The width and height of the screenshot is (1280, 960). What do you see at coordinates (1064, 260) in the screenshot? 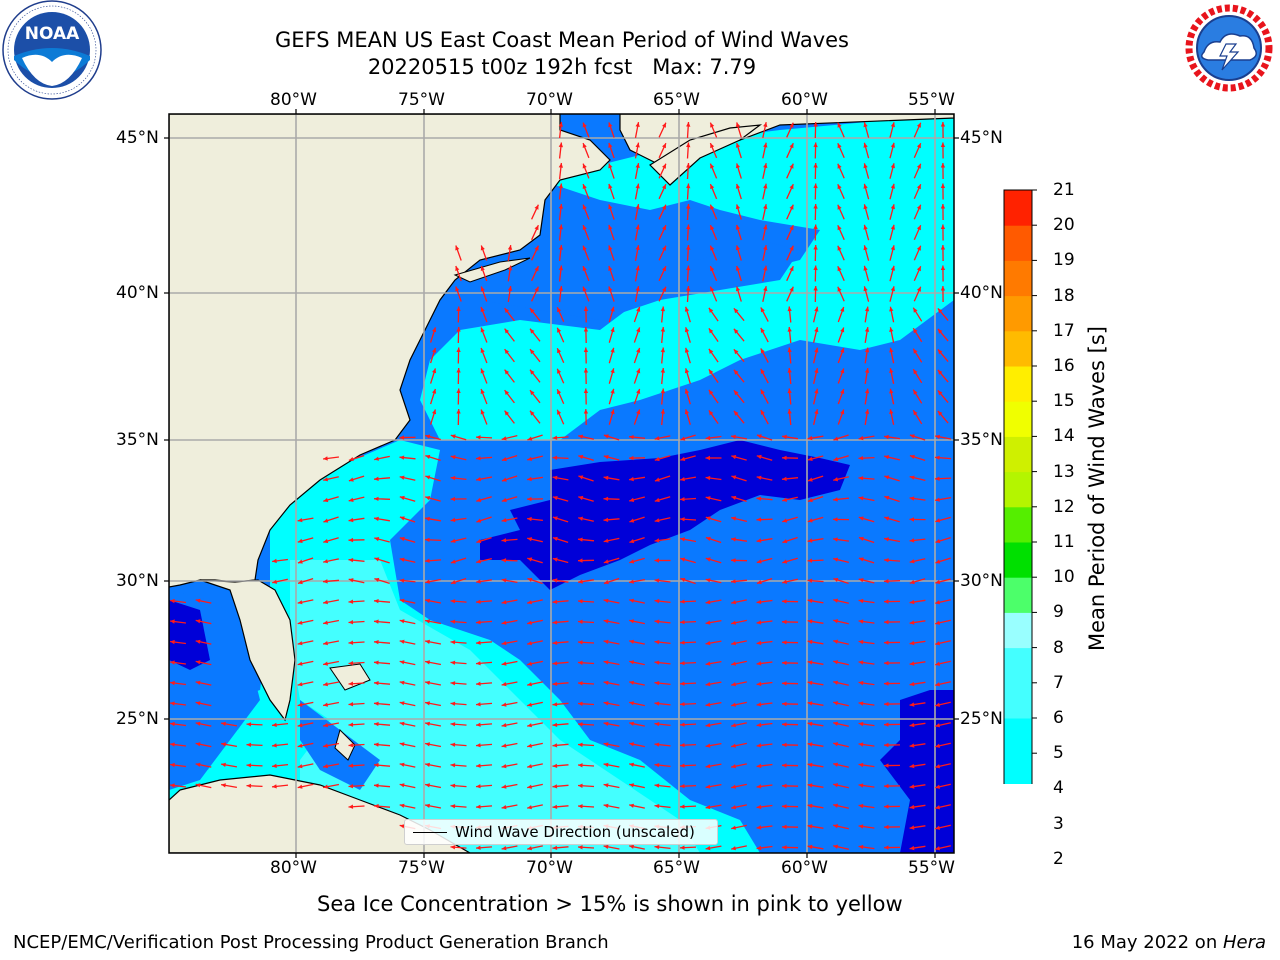
I see `colorbar-tick-label: 19` at bounding box center [1064, 260].